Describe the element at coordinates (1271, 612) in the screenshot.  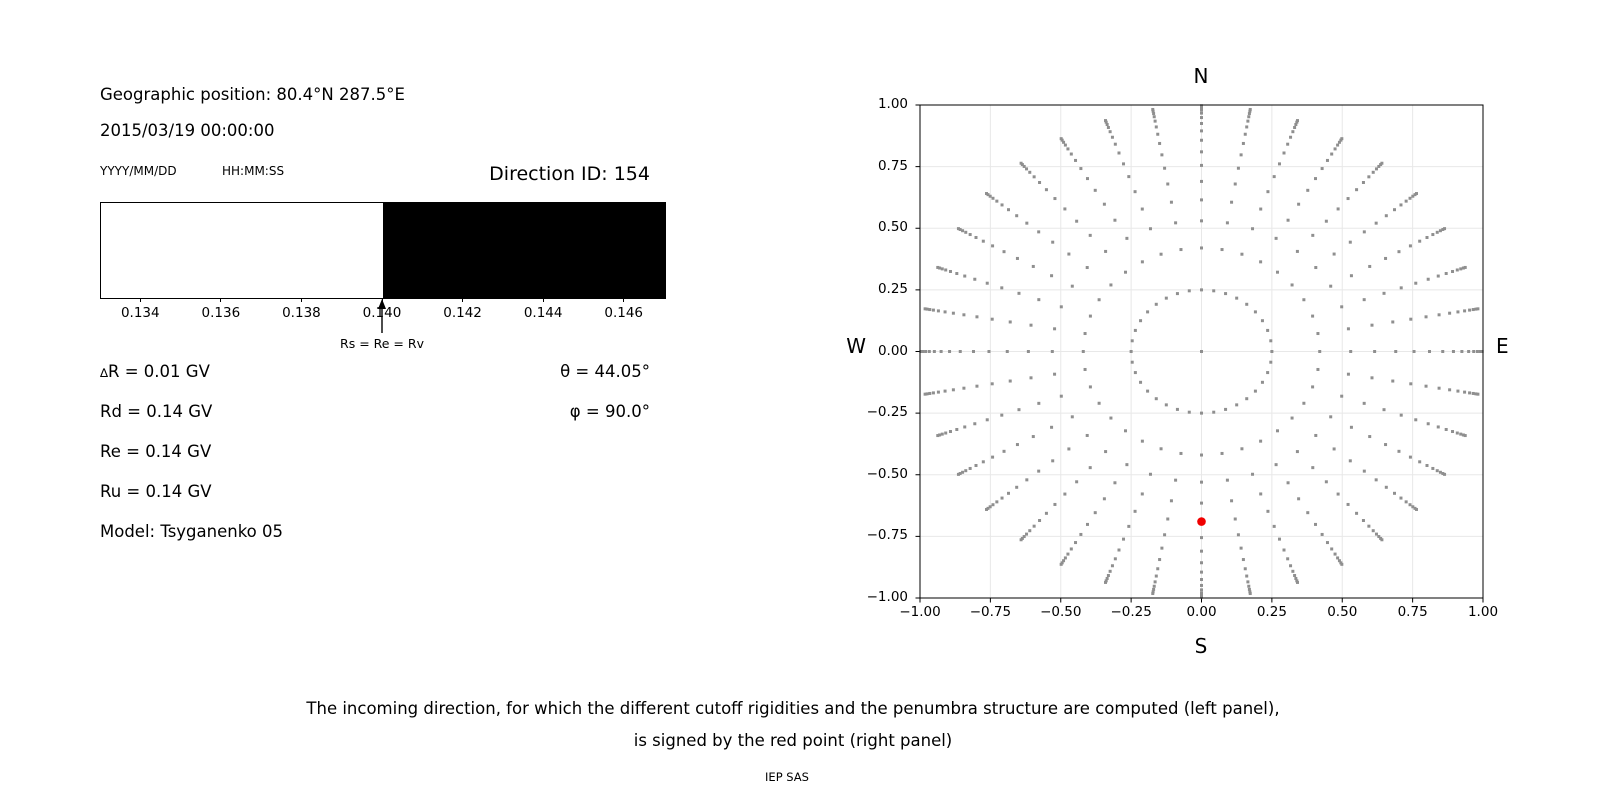
I see `x-tick-label: 0.25` at that location.